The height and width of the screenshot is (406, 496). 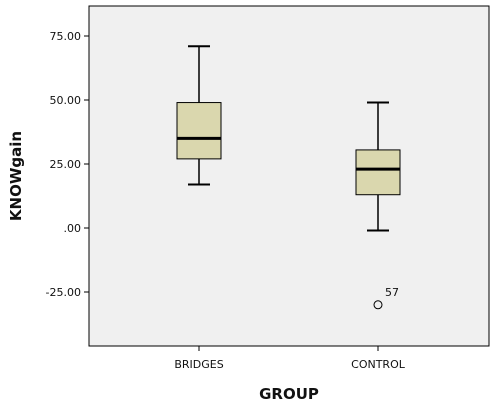 I want to click on bridges-box, so click(x=199, y=131).